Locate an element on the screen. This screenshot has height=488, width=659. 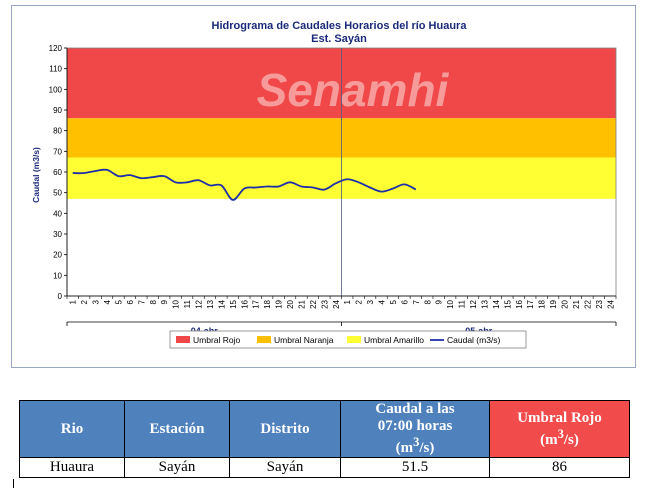
x-tick-label-15: 16 is located at coordinates (244, 303).